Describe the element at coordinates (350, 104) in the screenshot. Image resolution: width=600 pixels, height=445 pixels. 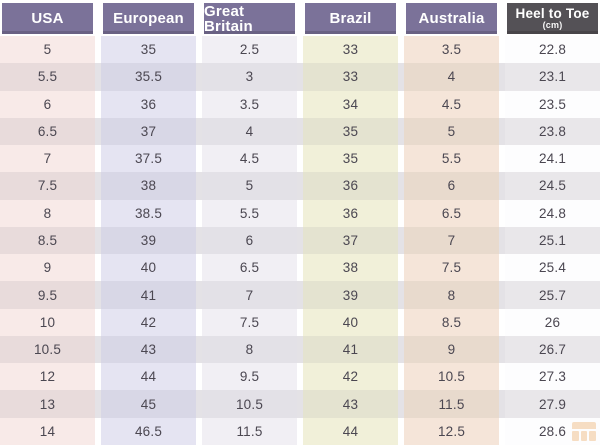
I see `table-cell: 34` at that location.